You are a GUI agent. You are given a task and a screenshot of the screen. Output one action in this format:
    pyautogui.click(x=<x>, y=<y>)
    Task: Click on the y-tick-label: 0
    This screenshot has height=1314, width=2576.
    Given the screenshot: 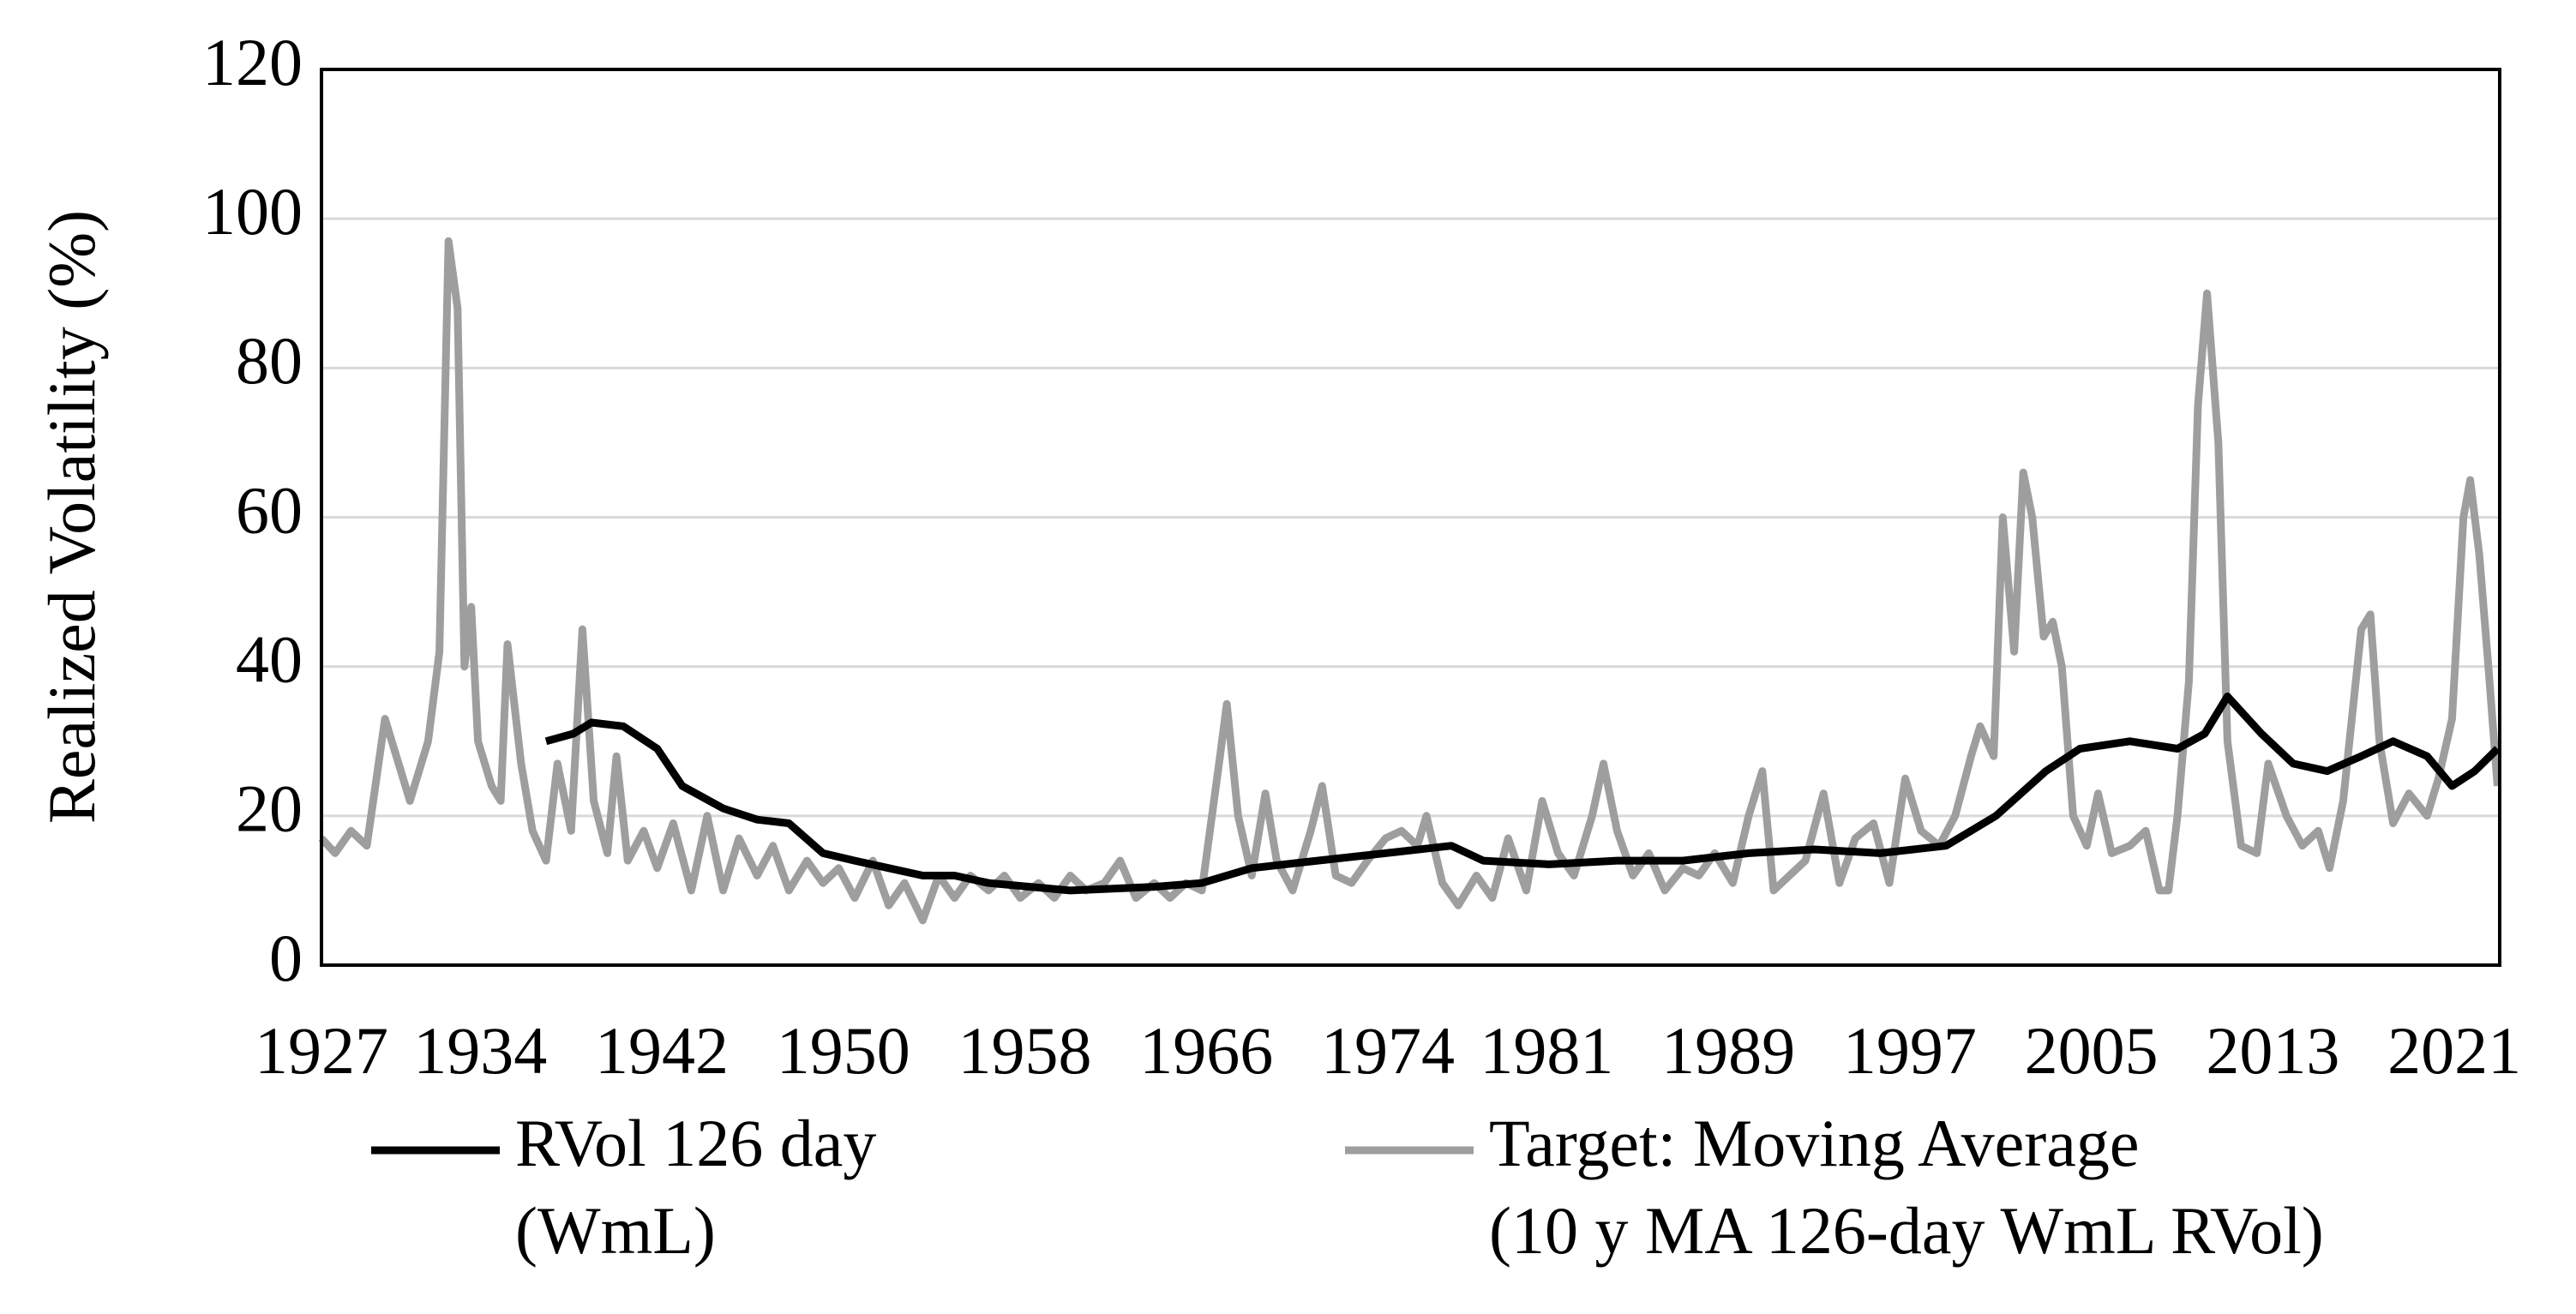 What is the action you would take?
    pyautogui.click(x=286, y=958)
    